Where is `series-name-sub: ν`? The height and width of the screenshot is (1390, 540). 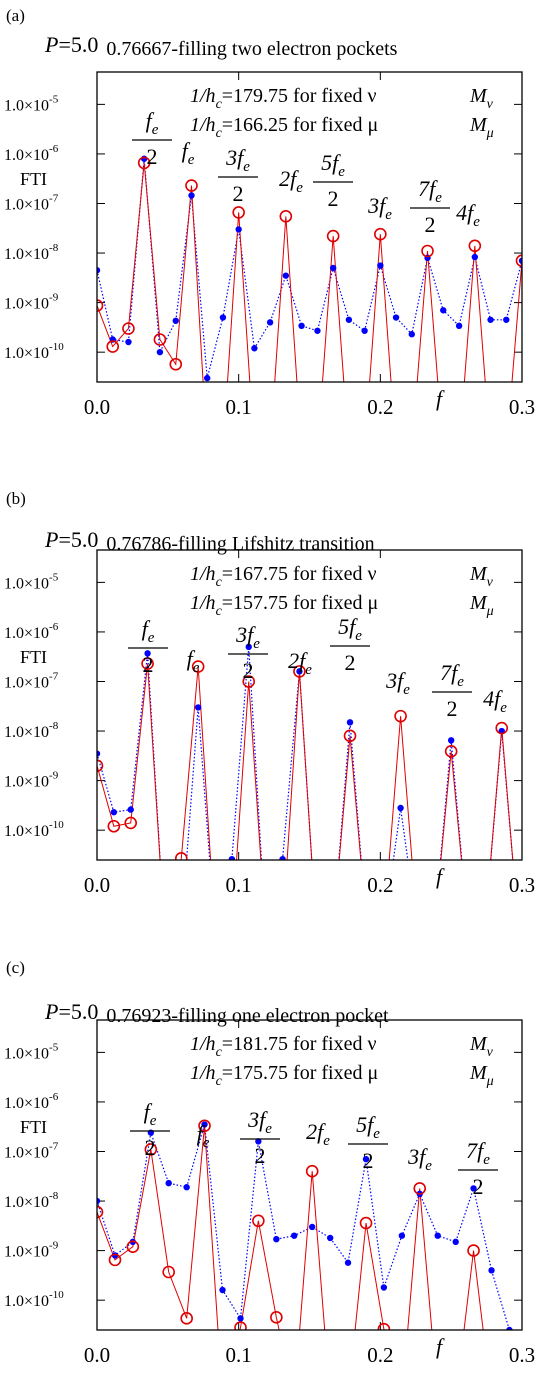
series-name-sub: ν is located at coordinates (490, 582).